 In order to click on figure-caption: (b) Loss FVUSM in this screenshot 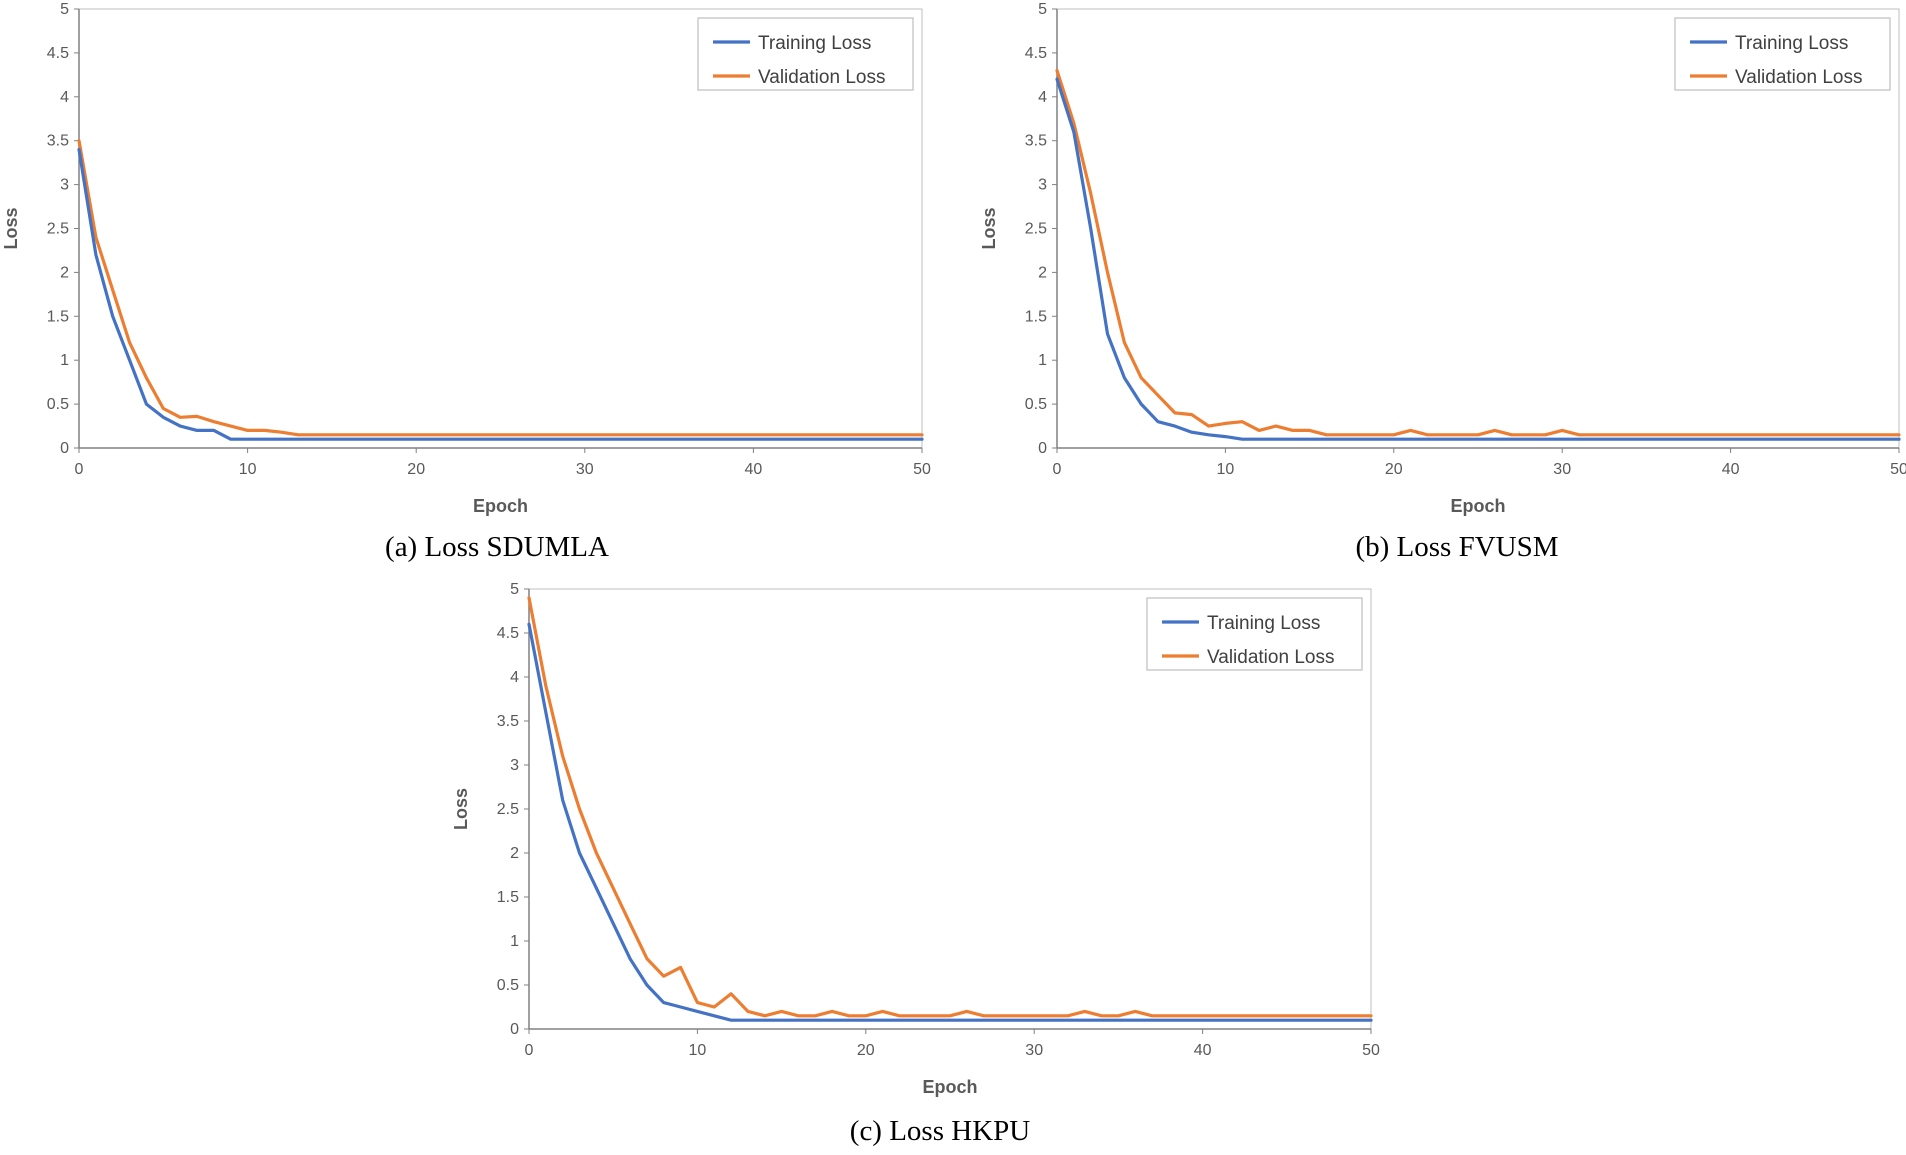, I will do `click(1456, 547)`.